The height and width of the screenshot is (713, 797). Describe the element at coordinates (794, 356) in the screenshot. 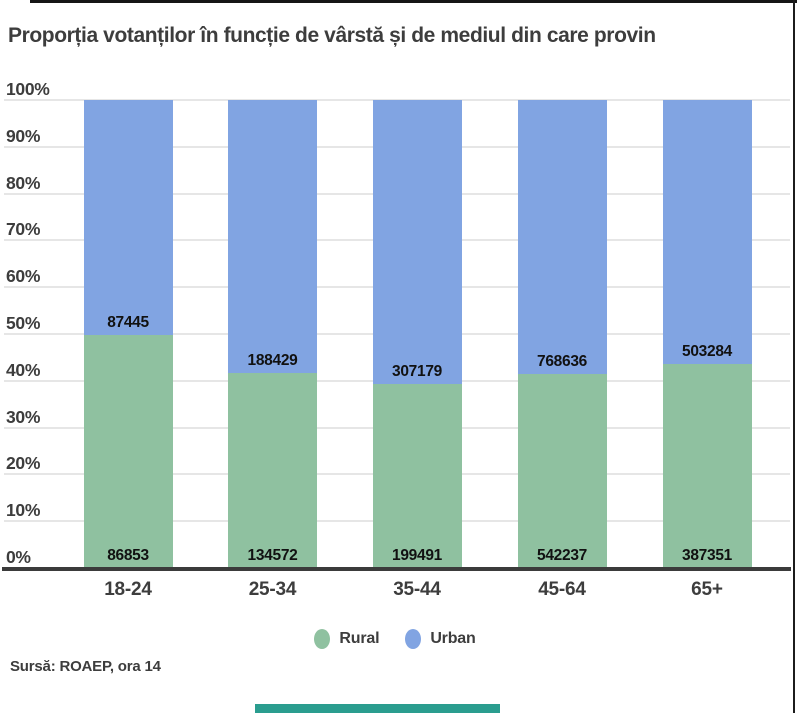

I see `window-right-edge` at that location.